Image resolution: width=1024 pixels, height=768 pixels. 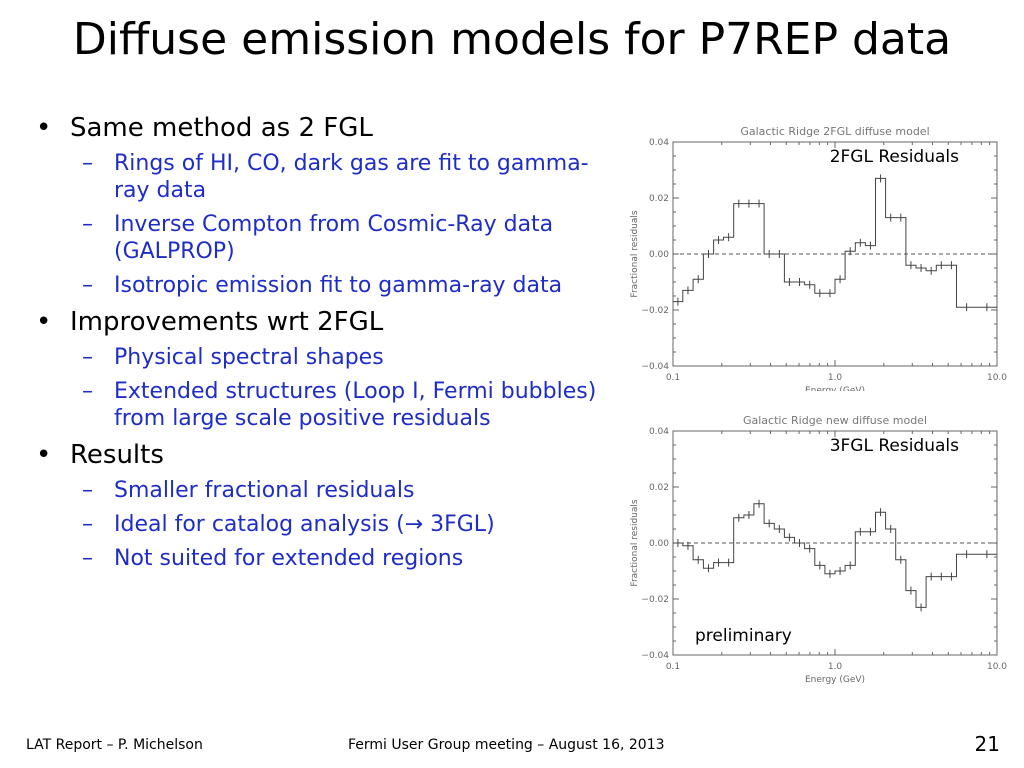 I want to click on chart-annotation: 3FGL Residuals, so click(x=894, y=446).